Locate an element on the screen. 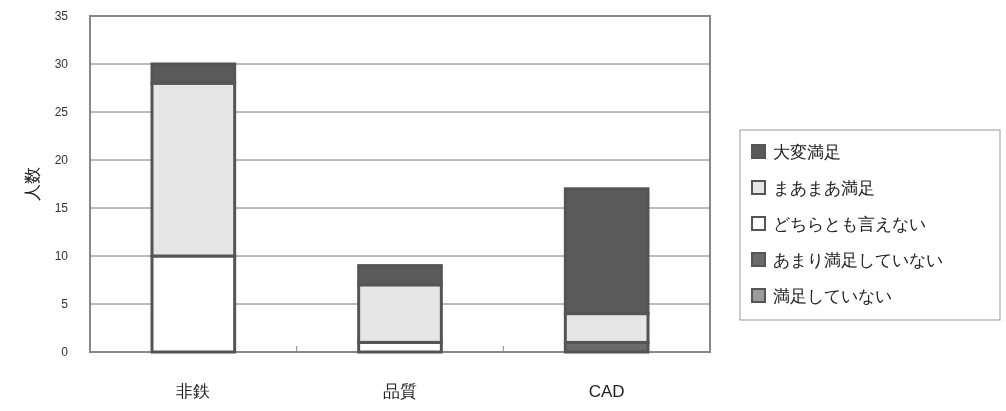 The image size is (1006, 411). x-tick-label: CAD is located at coordinates (606, 391).